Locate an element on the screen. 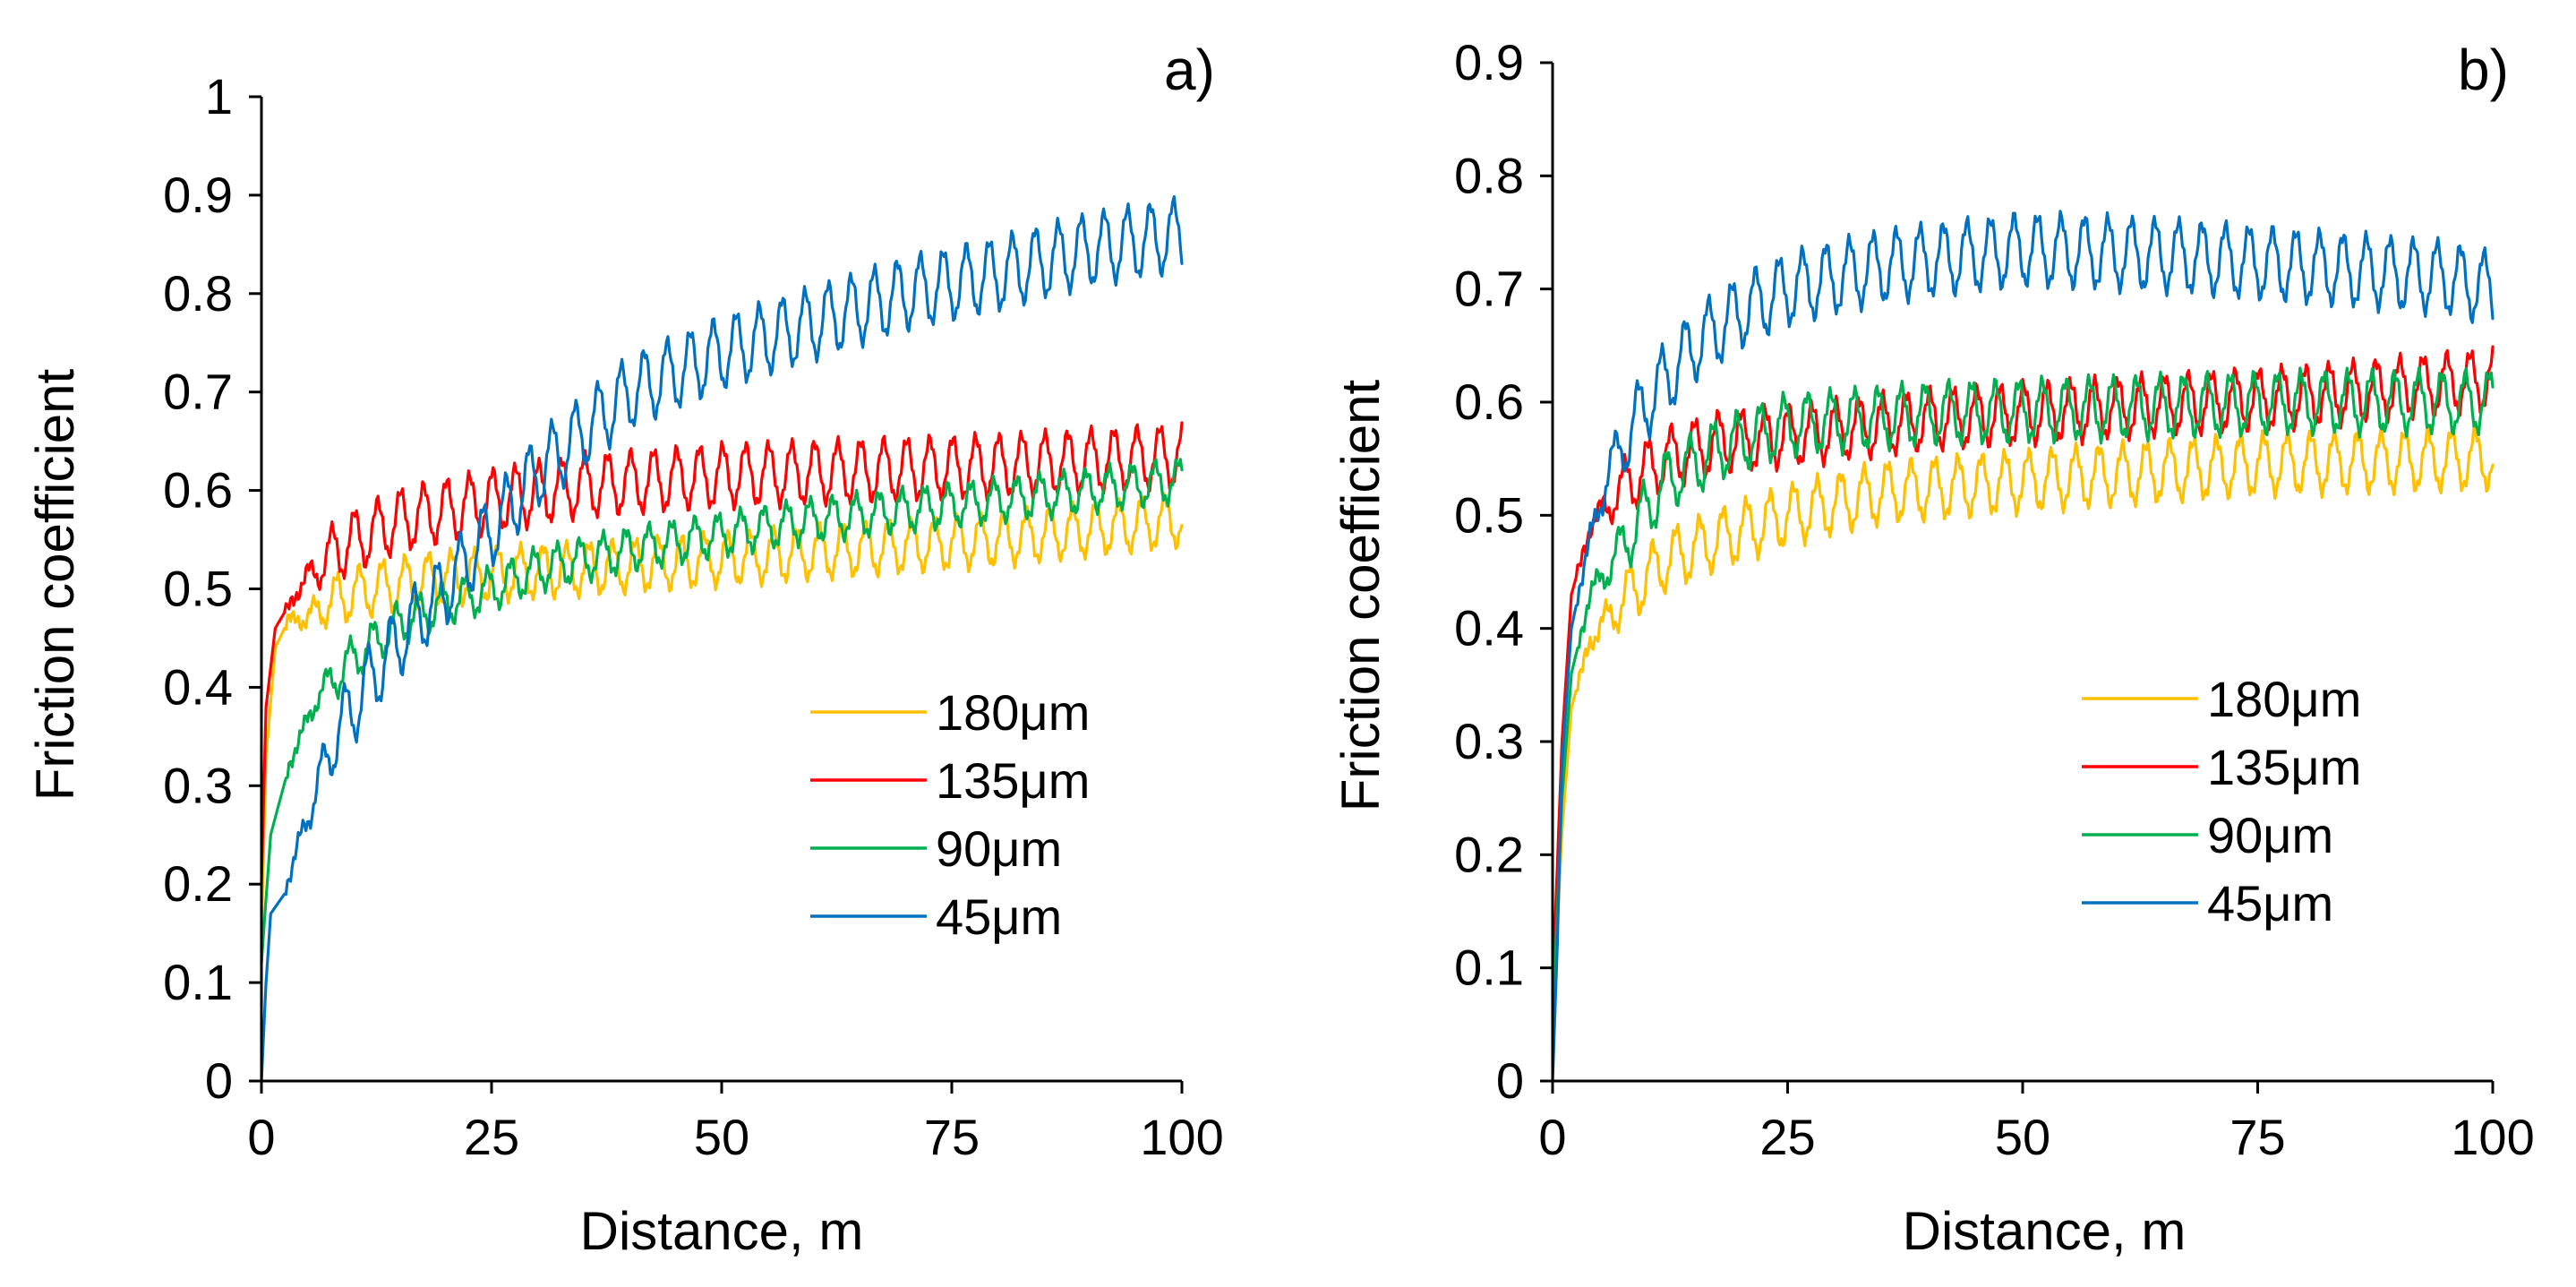  y-tick-label: 1 is located at coordinates (219, 96).